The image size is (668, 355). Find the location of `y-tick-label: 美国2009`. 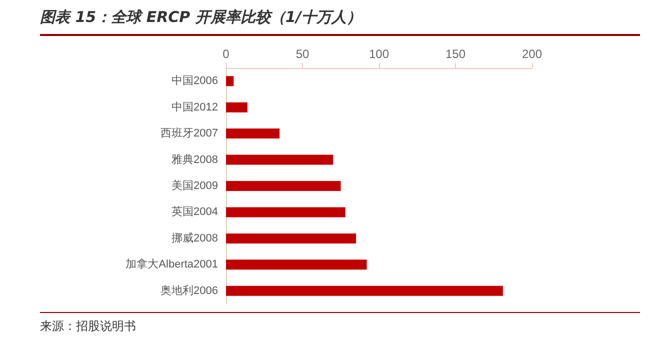

y-tick-label: 美国2009 is located at coordinates (195, 185).